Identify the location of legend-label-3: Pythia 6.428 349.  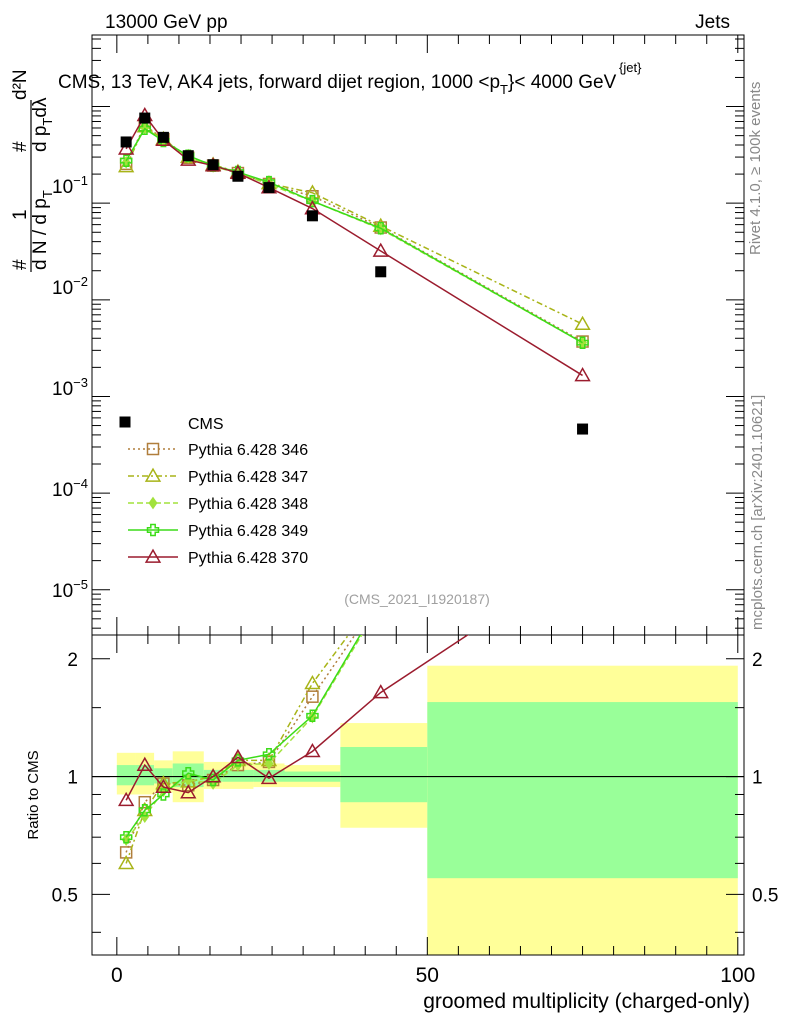
(248, 531).